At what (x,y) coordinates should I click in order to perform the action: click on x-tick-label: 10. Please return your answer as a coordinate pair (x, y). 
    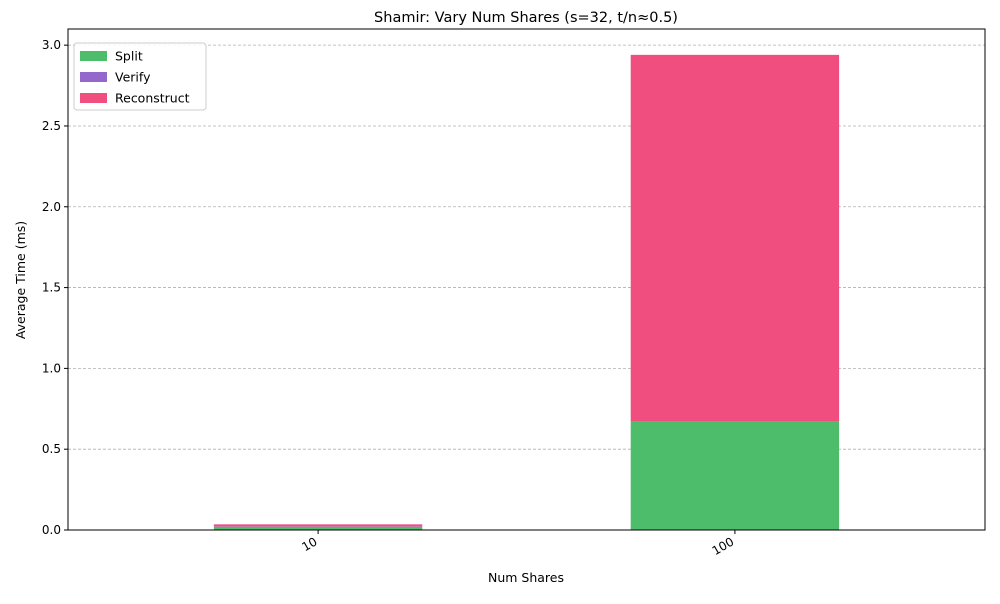
    Looking at the image, I should click on (309, 544).